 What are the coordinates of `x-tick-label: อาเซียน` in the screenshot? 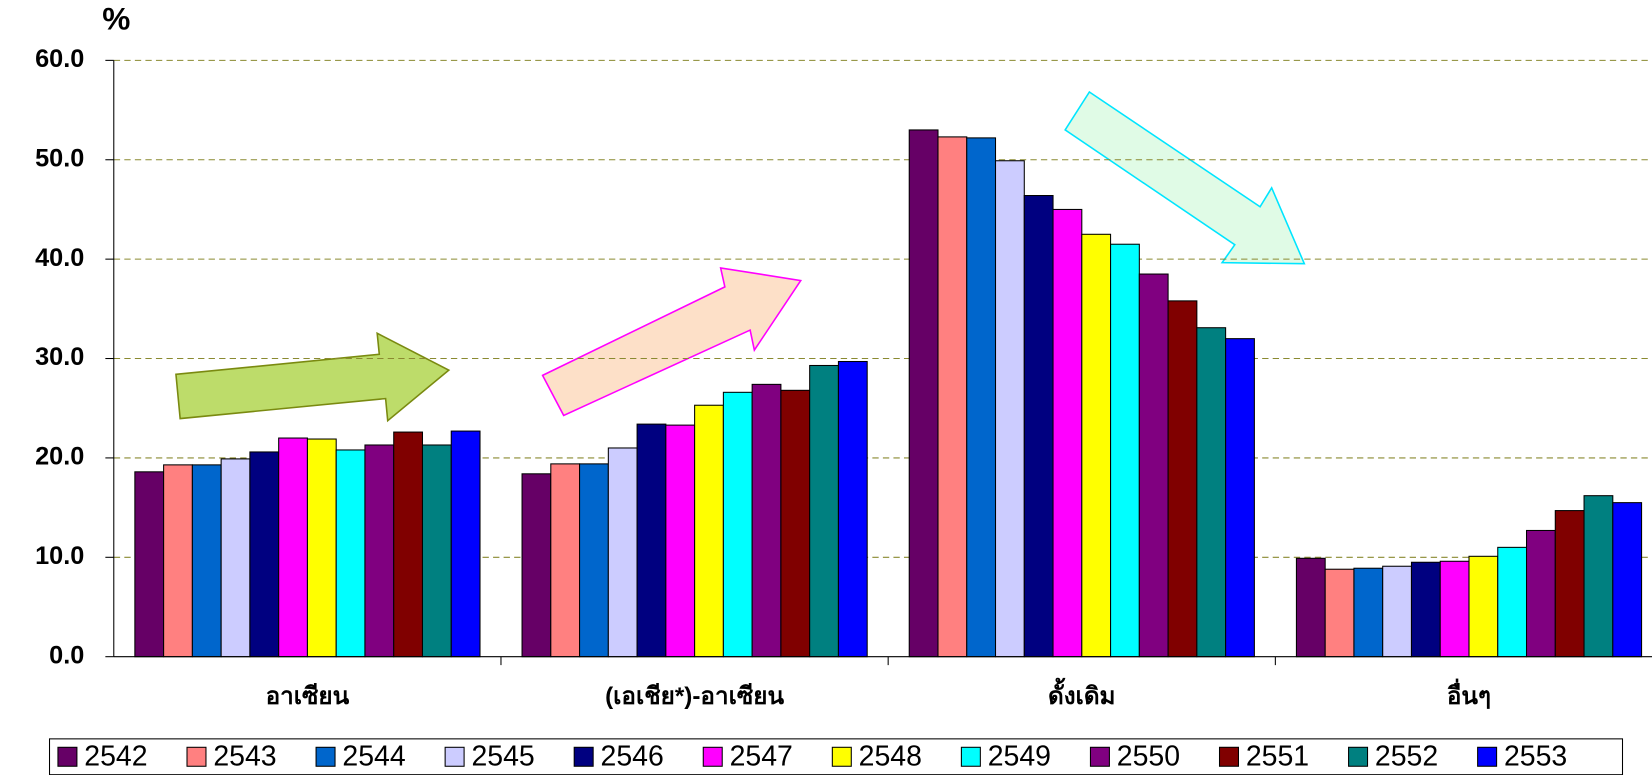 It's located at (308, 696).